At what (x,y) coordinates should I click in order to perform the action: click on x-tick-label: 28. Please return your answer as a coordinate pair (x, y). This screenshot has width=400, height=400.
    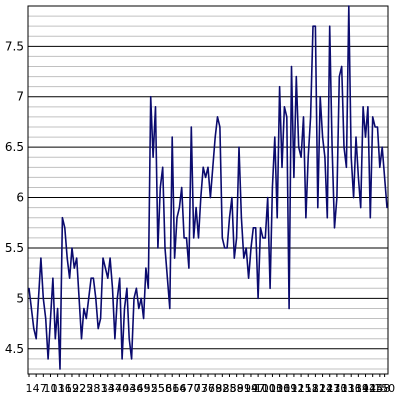
    Looking at the image, I should click on (93, 388).